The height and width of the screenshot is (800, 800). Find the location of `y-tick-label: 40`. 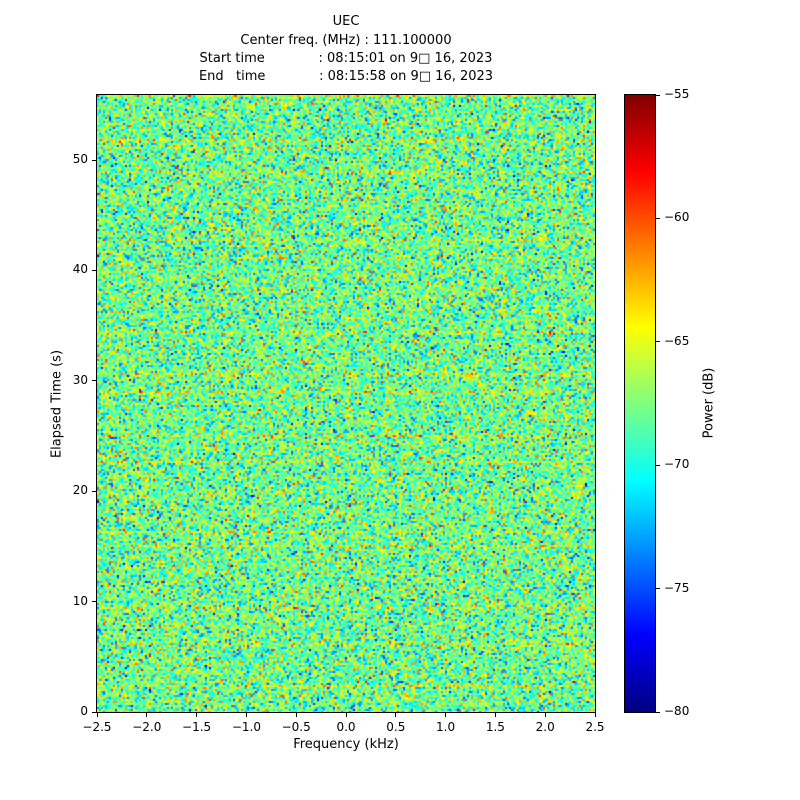

y-tick-label: 40 is located at coordinates (80, 269).